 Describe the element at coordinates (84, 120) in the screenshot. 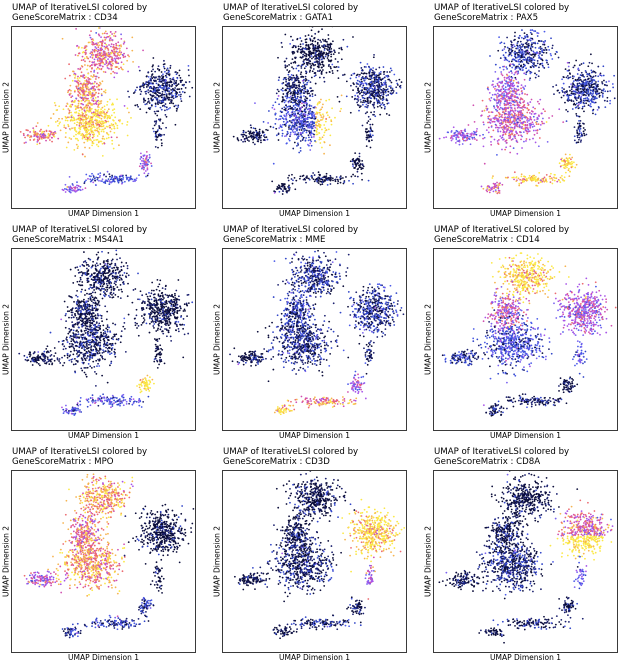

I see `cluster-central` at that location.